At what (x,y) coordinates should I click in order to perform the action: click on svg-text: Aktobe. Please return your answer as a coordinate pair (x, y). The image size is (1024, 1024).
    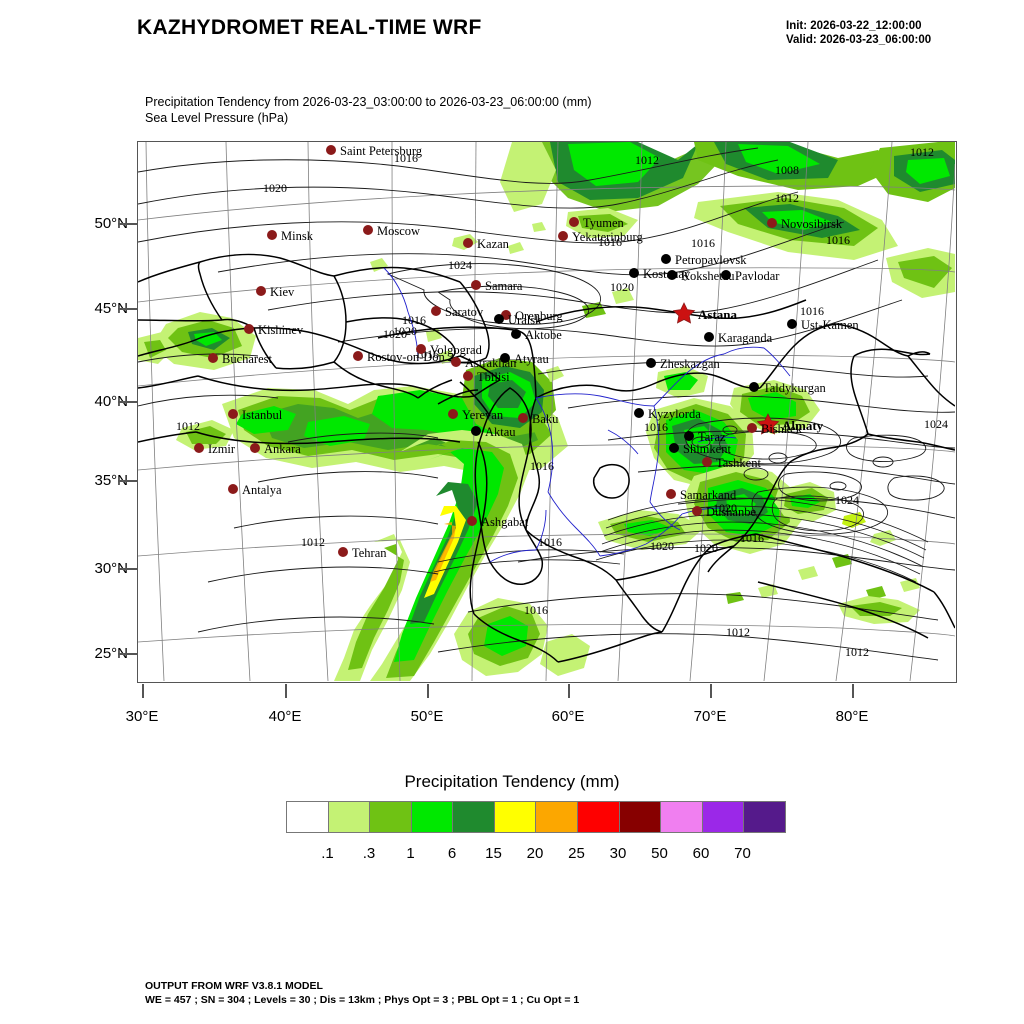
    Looking at the image, I should click on (543, 335).